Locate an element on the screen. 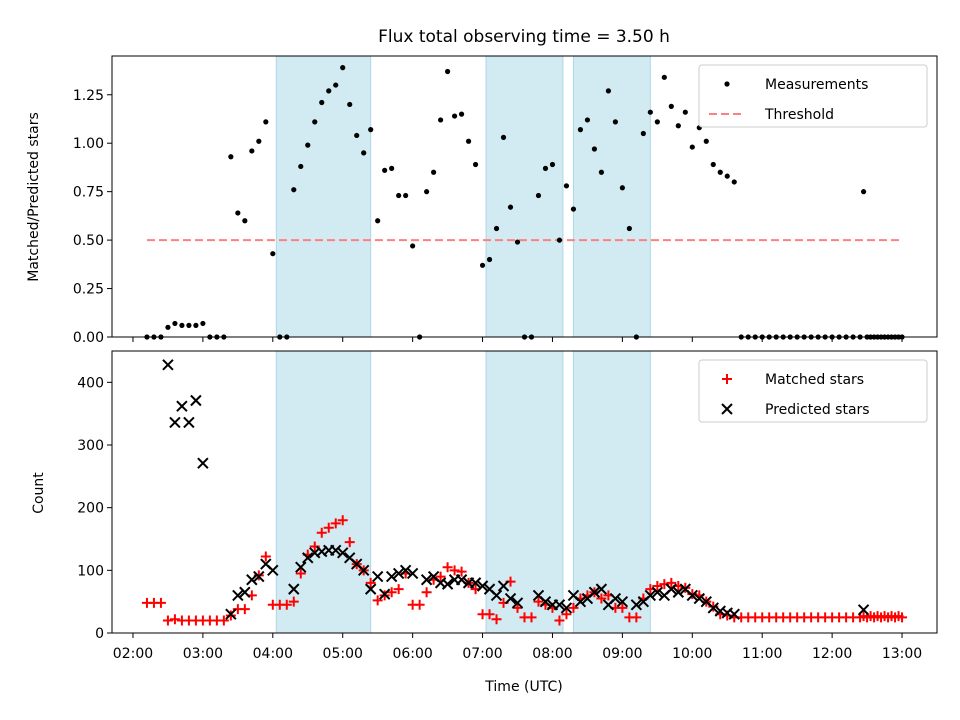 This screenshot has height=720, width=960. chart-title: Flux total observing time = 3.50 h is located at coordinates (524, 37).